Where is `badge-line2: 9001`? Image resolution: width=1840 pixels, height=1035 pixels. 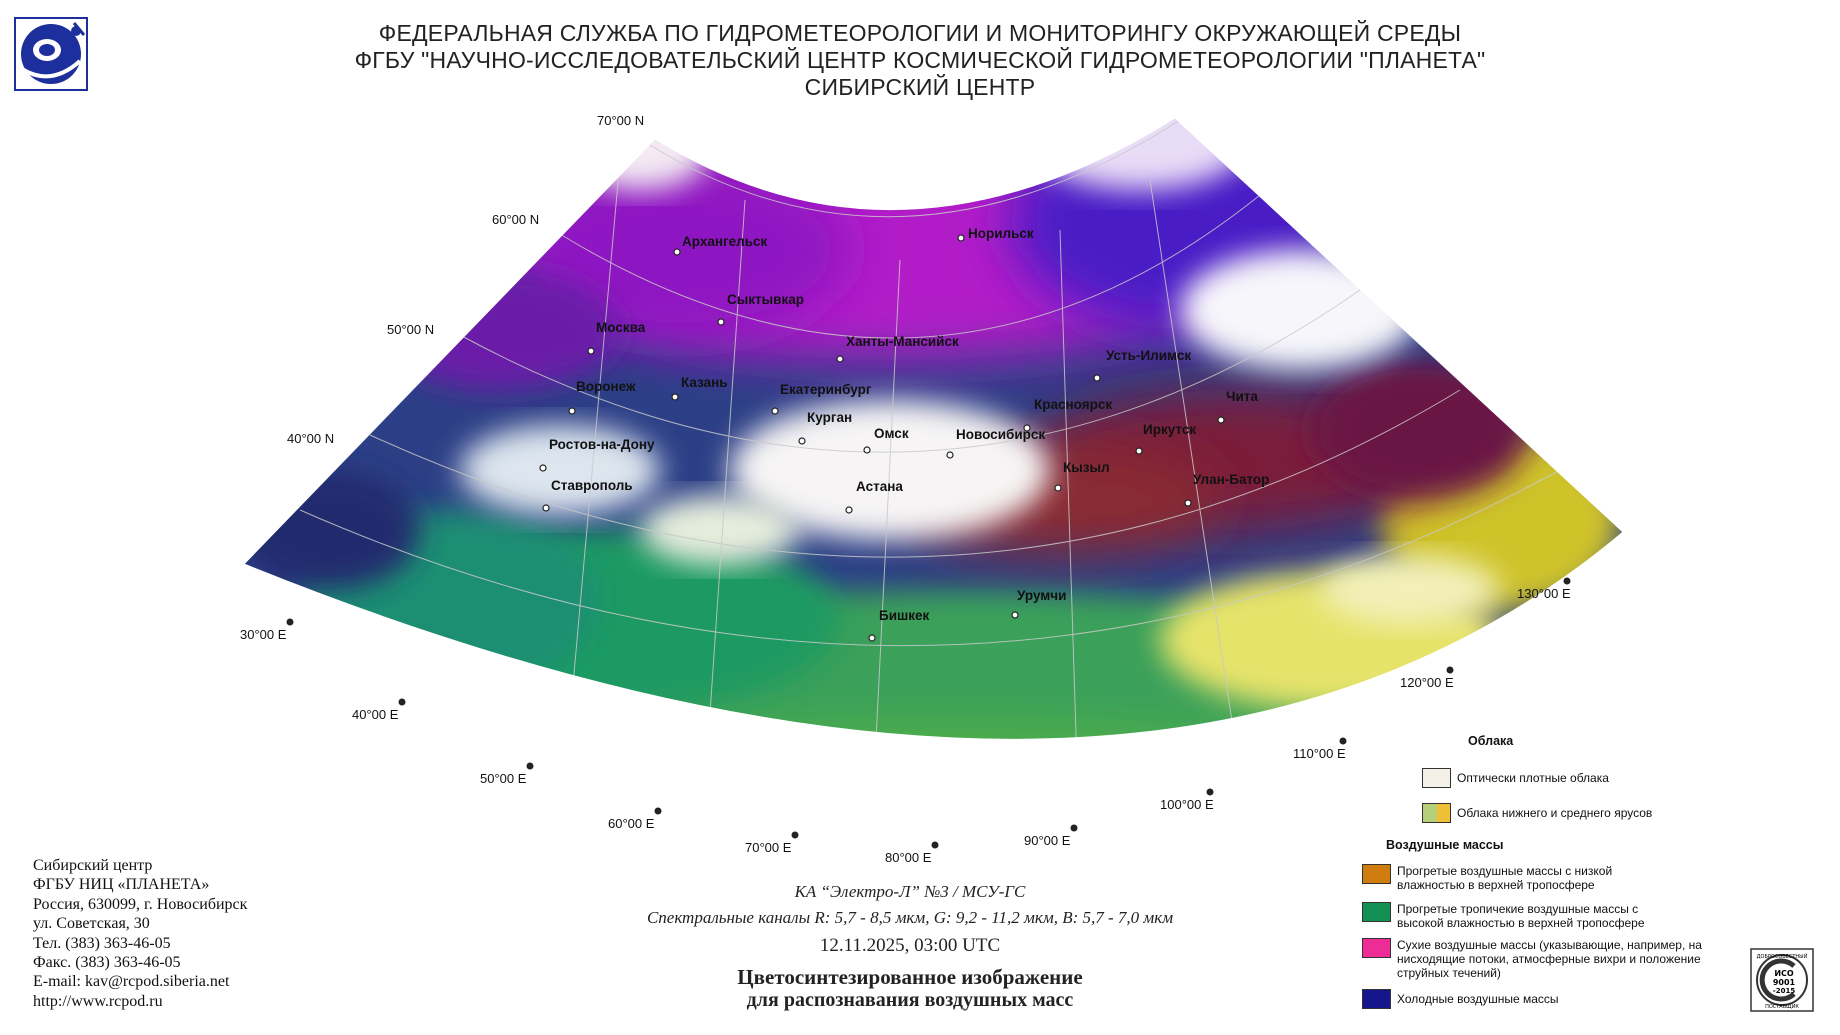
badge-line2: 9001 is located at coordinates (1784, 982).